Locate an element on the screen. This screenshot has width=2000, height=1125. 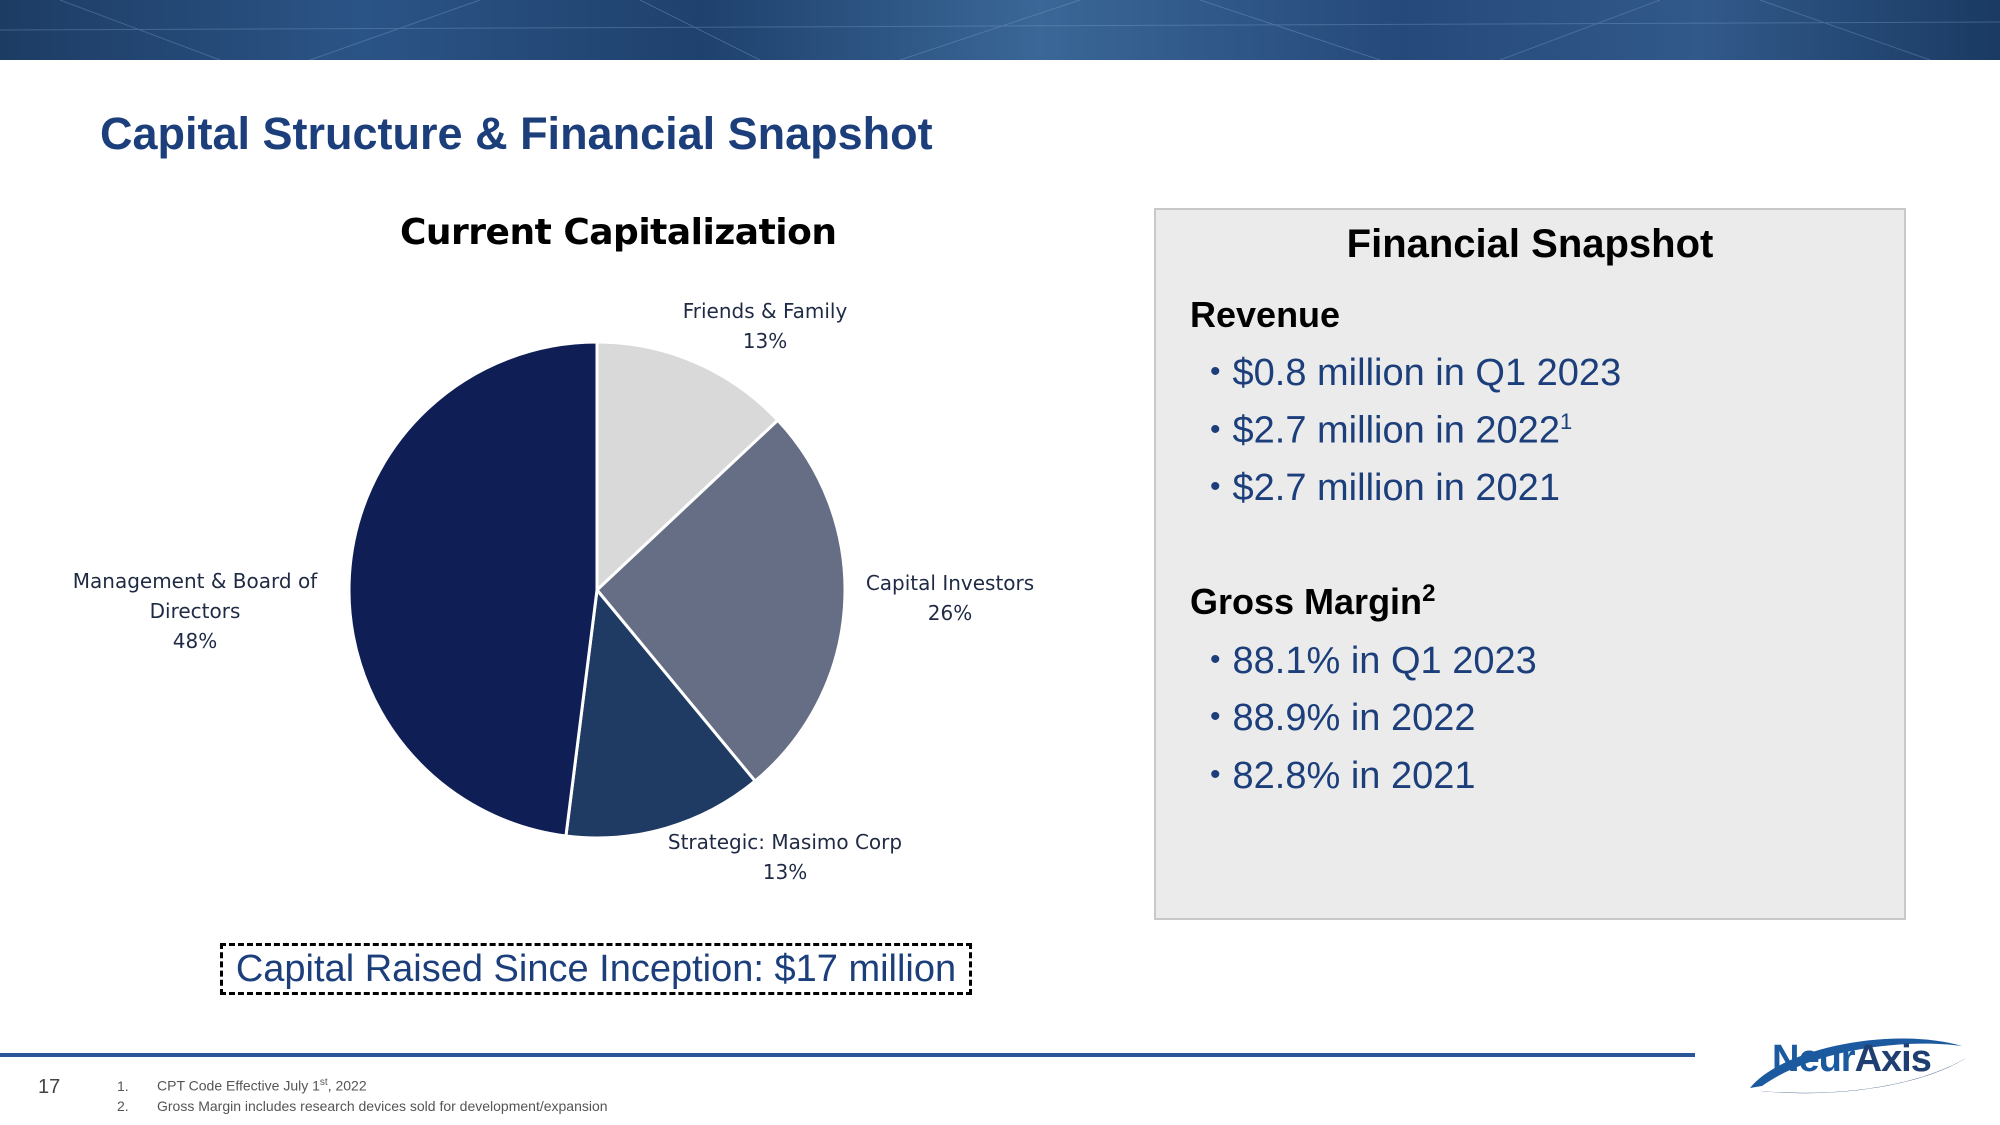
panel-title: Financial Snapshot is located at coordinates (1530, 244).